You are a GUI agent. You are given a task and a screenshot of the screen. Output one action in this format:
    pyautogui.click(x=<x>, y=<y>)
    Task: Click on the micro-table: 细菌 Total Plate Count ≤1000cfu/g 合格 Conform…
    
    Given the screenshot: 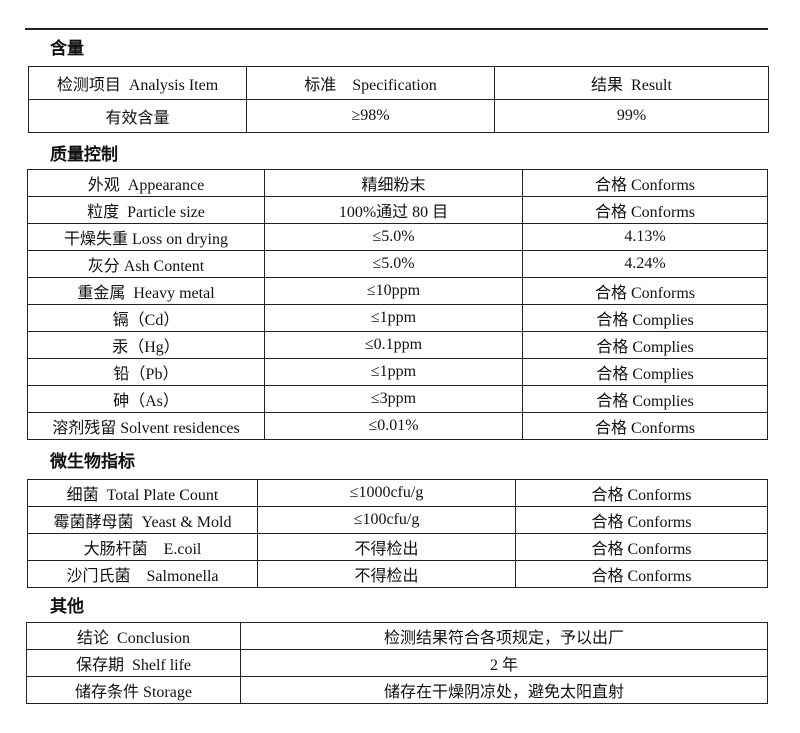 What is the action you would take?
    pyautogui.click(x=397, y=533)
    